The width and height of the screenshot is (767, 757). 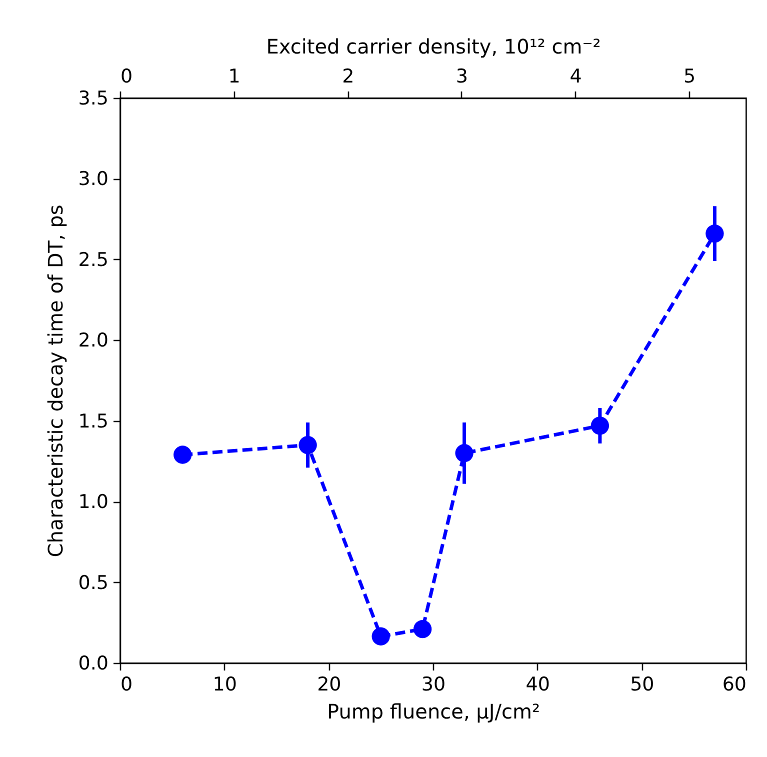 I want to click on y-tick-label: 1.5, so click(x=93, y=421).